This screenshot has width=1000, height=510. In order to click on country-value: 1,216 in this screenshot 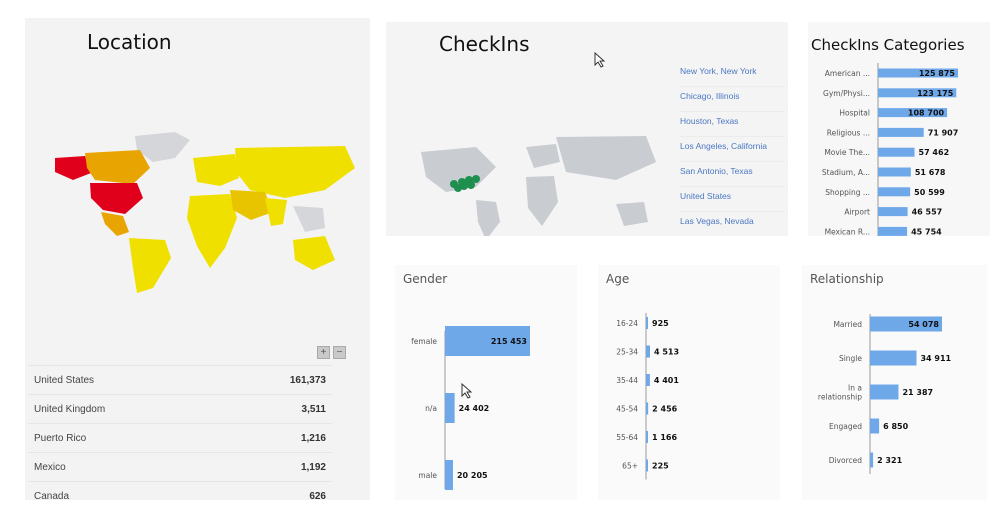, I will do `click(313, 438)`.